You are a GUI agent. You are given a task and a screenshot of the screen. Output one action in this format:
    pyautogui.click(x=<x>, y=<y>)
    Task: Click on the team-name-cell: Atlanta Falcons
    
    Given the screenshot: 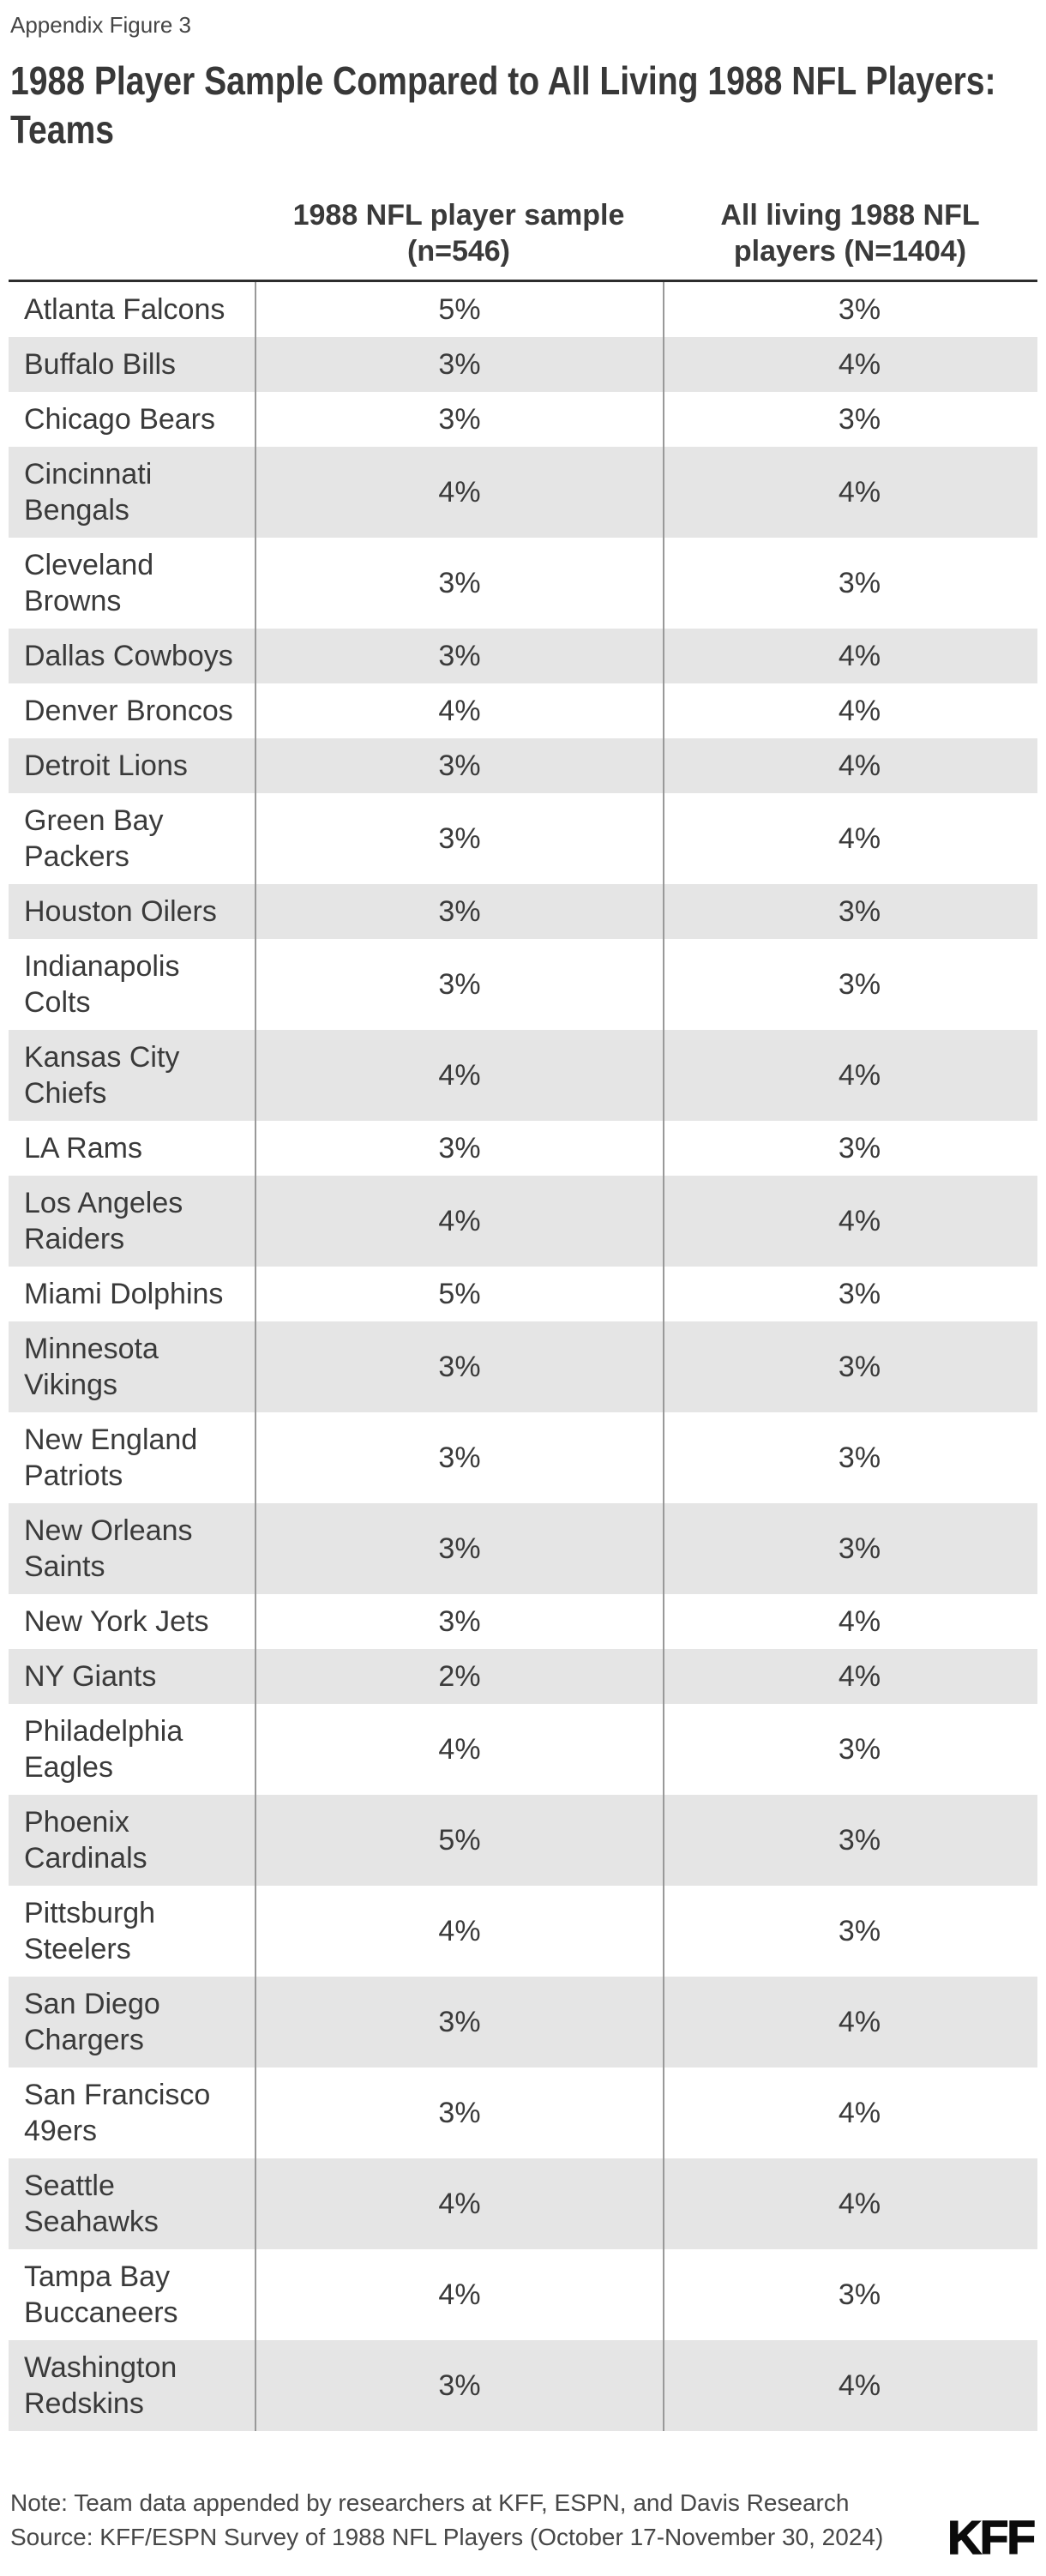 What is the action you would take?
    pyautogui.click(x=132, y=309)
    